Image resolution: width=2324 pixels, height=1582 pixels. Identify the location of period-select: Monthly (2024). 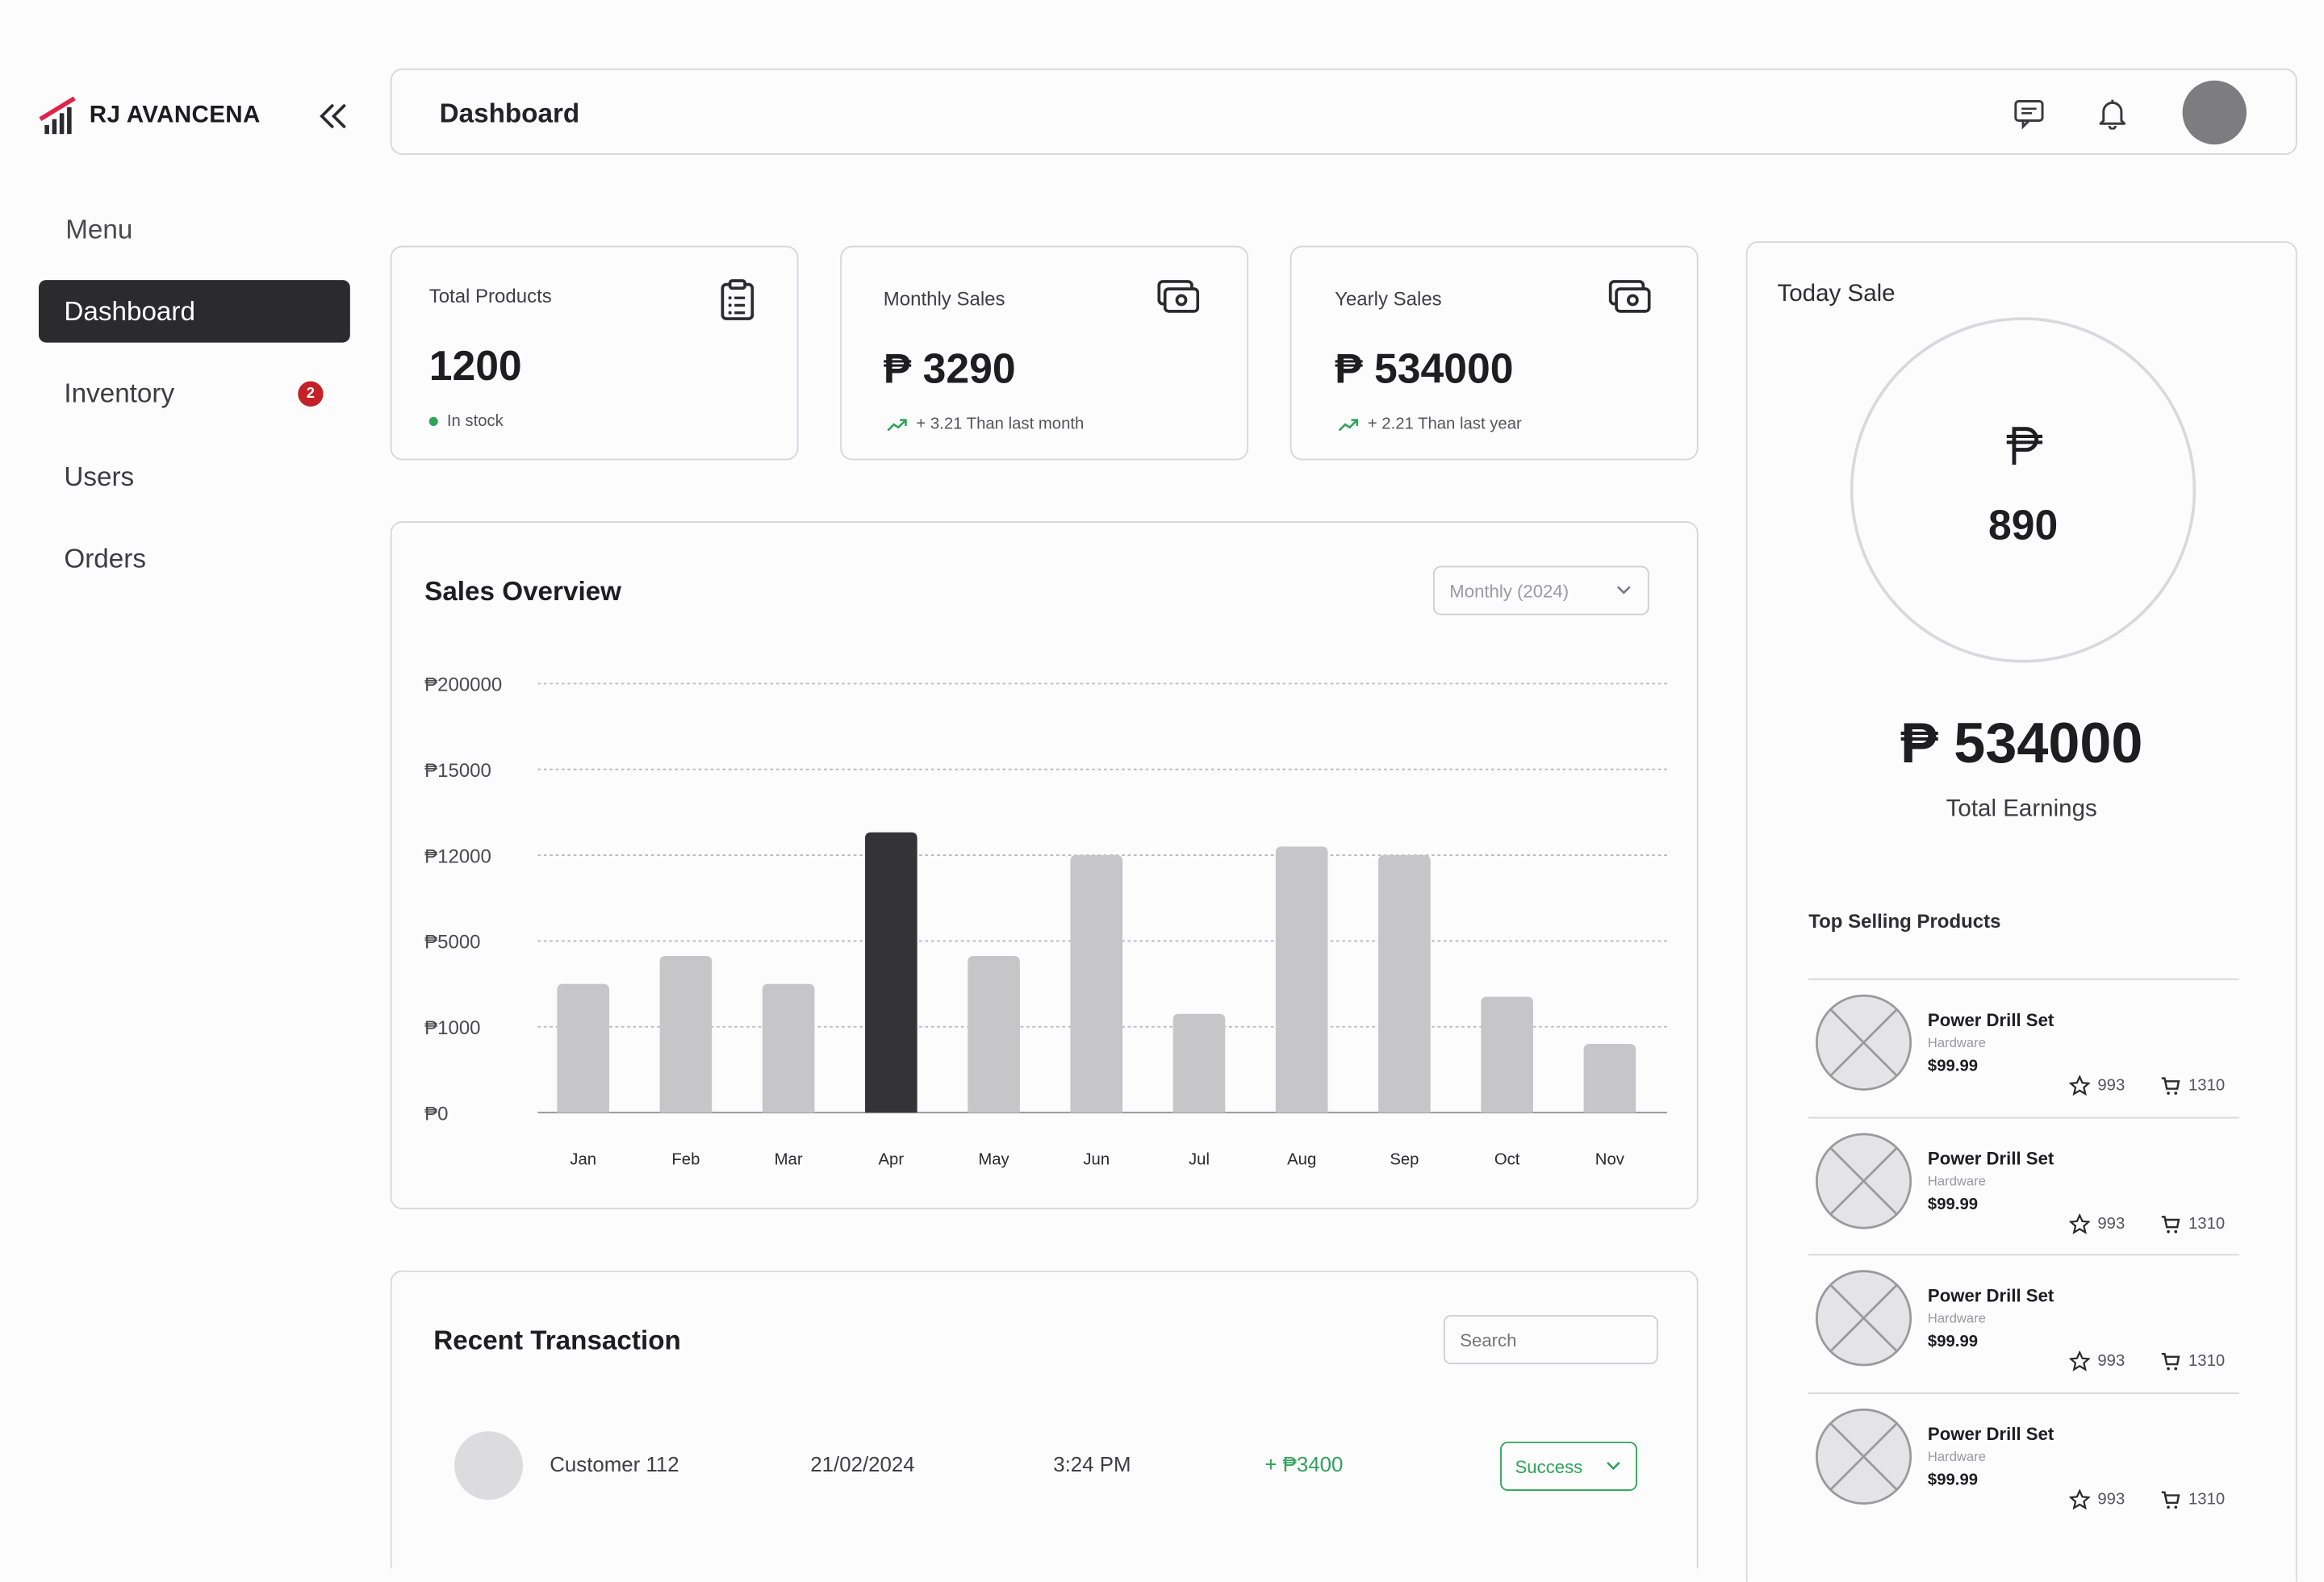
(1540, 591).